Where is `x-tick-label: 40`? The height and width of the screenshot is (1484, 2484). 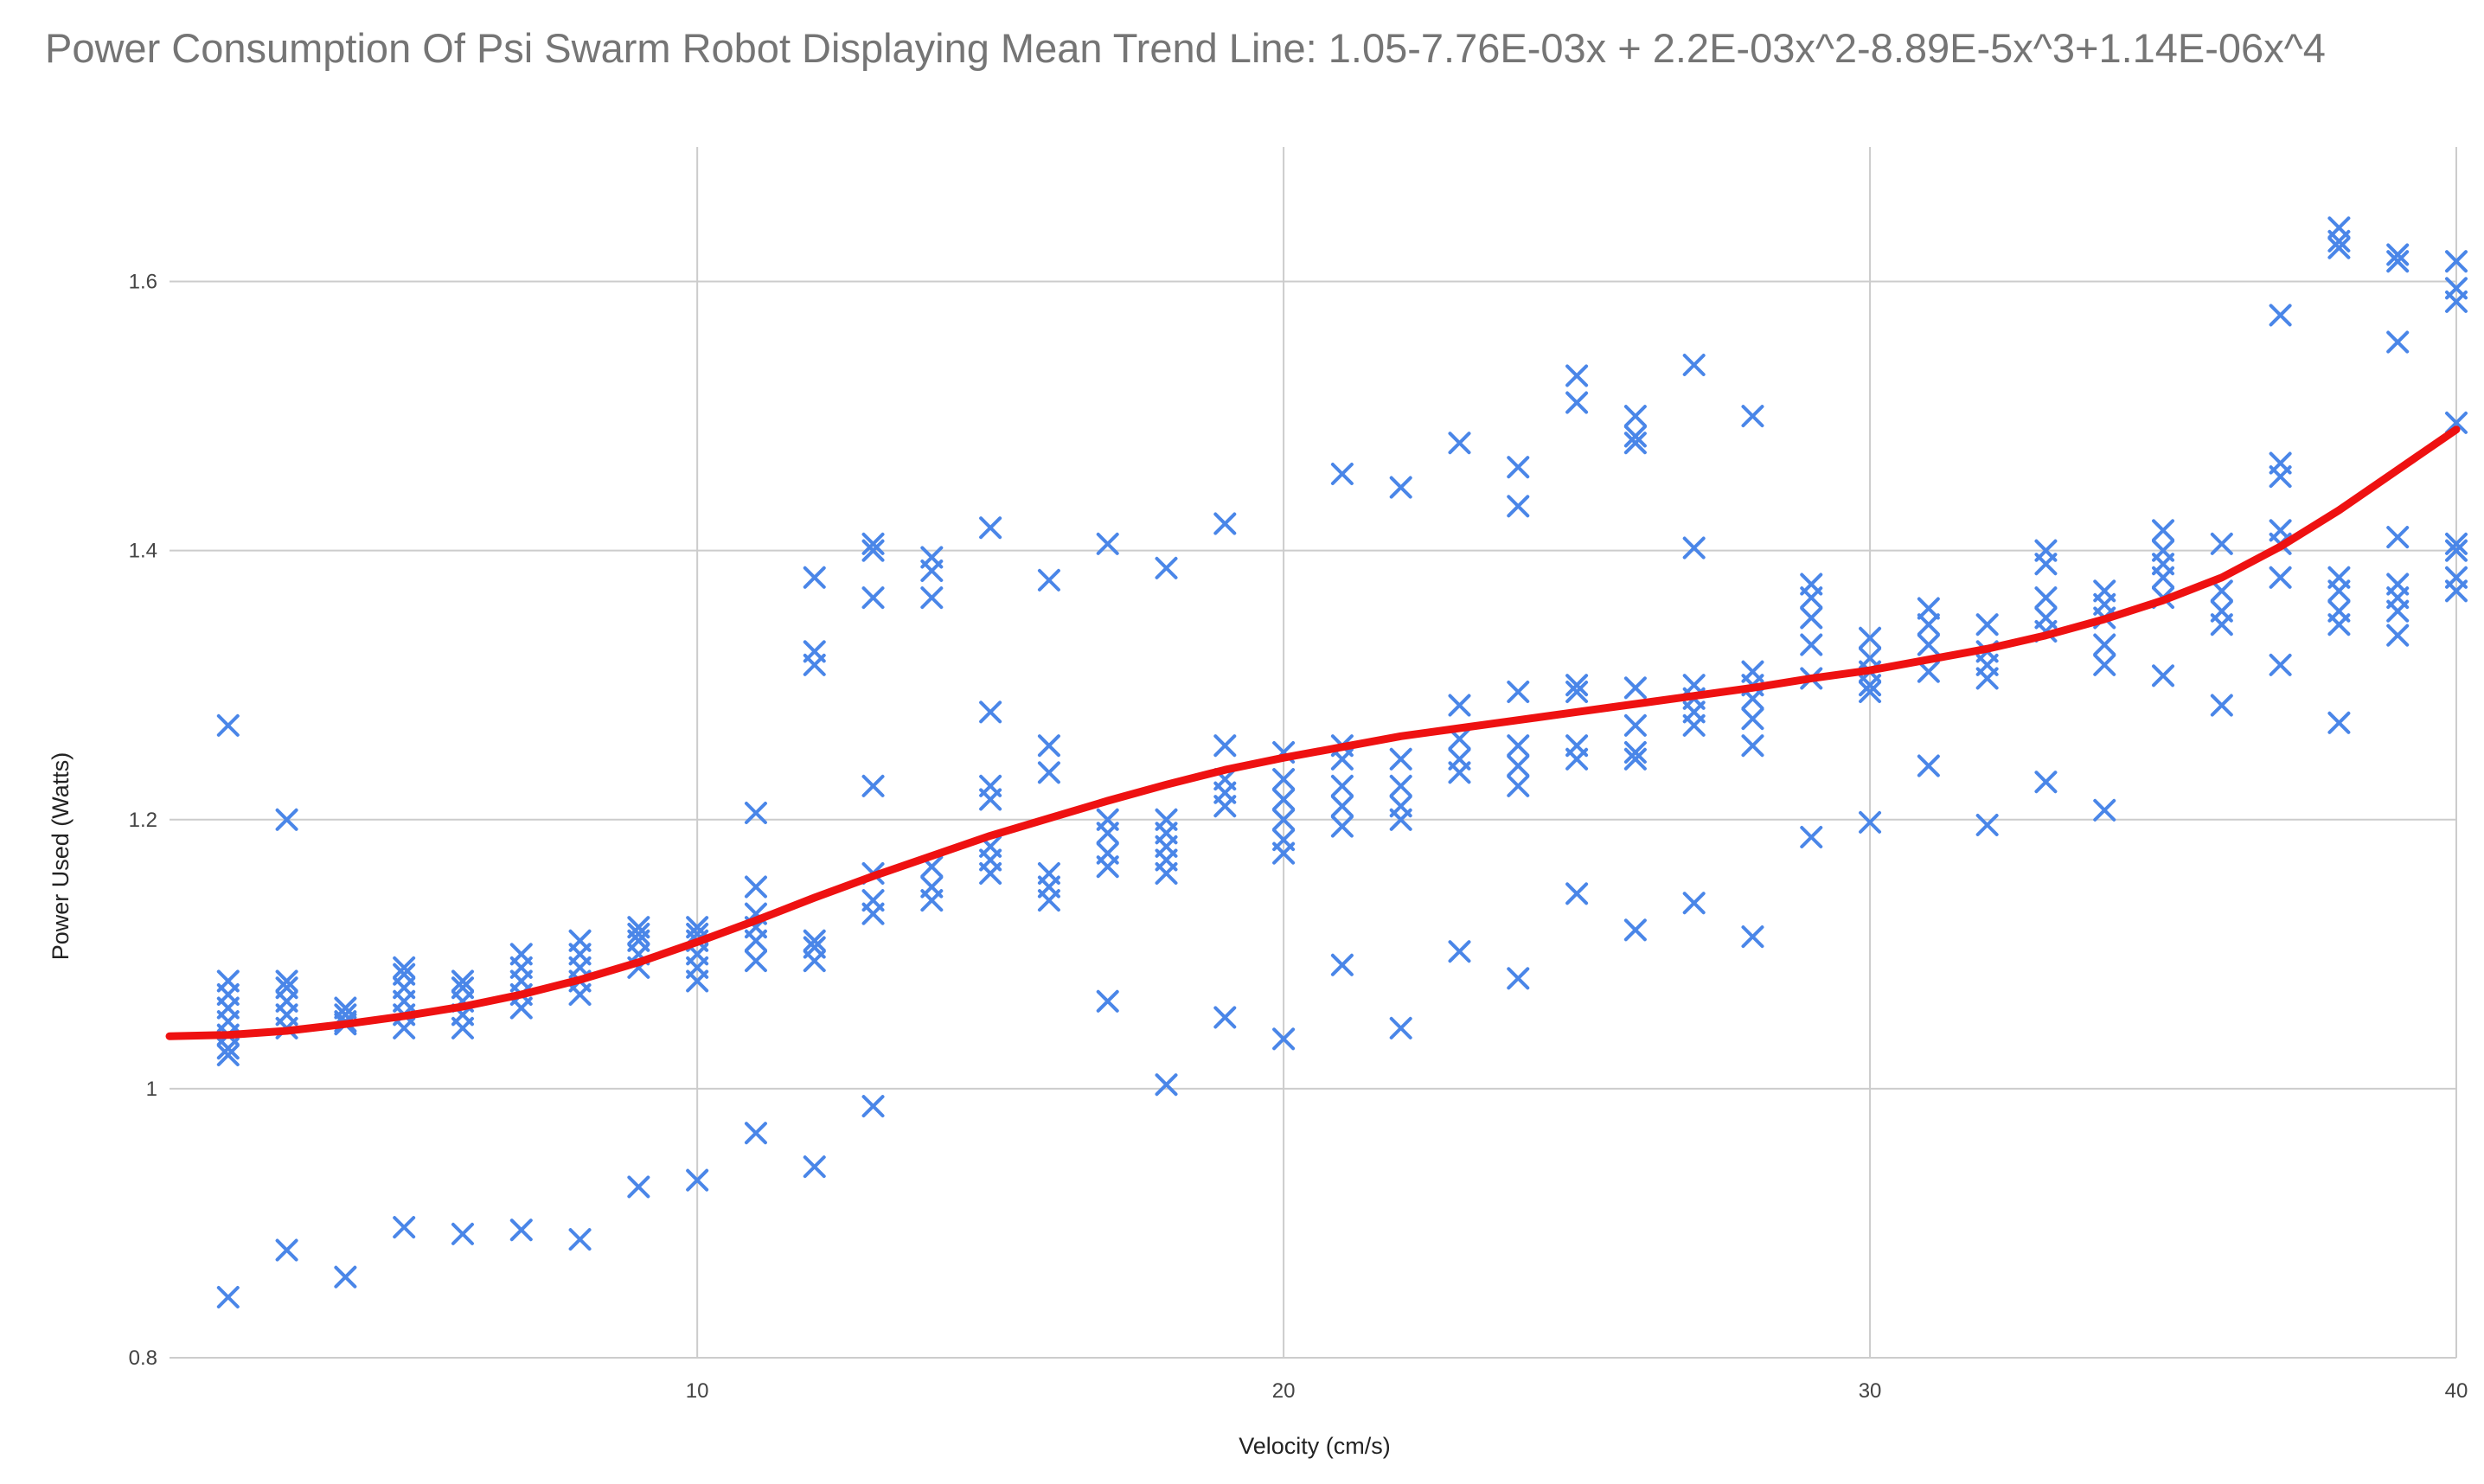 x-tick-label: 40 is located at coordinates (2456, 1391).